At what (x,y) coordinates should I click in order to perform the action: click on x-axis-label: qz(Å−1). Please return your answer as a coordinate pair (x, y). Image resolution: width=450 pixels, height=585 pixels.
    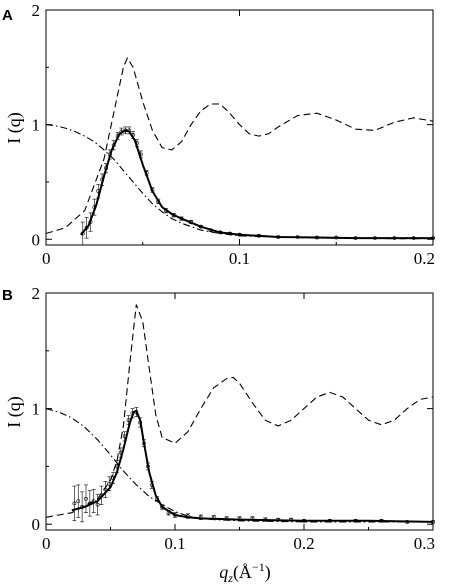
    Looking at the image, I should click on (244, 572).